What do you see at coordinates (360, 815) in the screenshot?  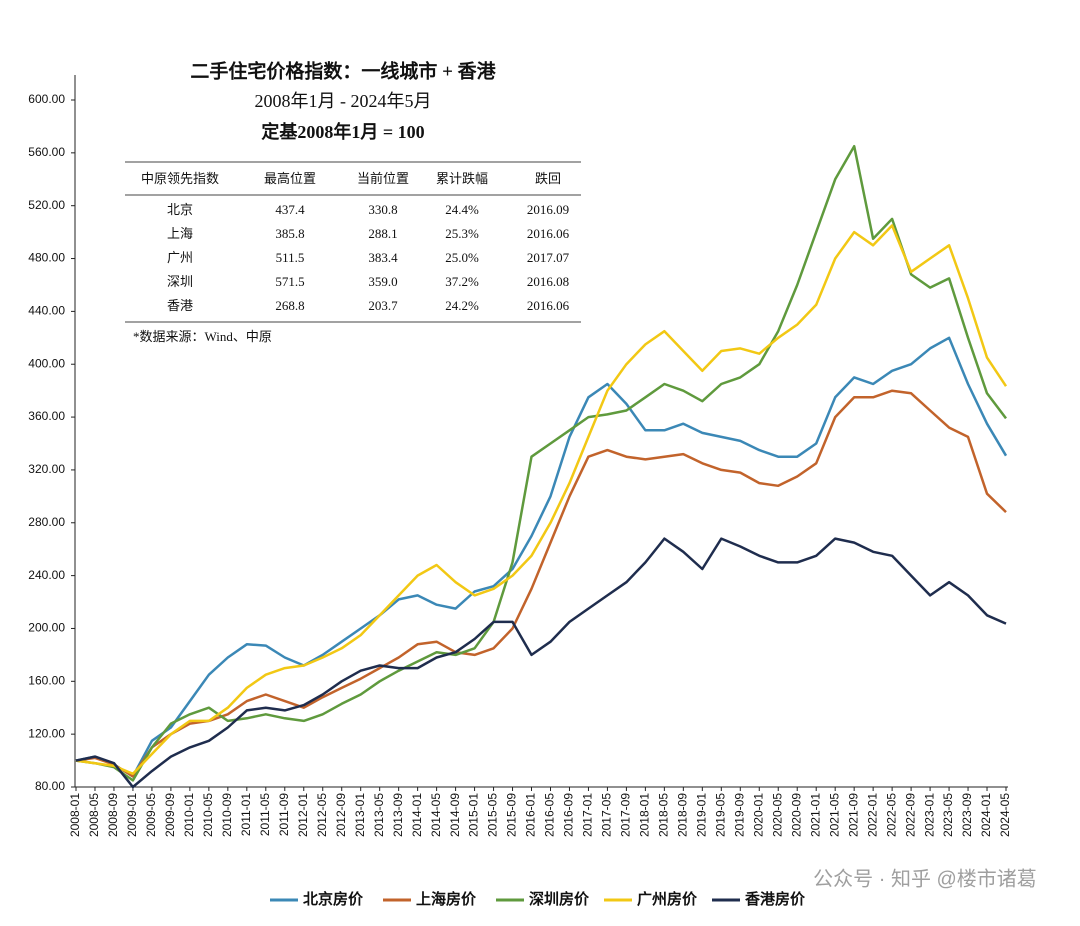 I see `x-tick-label: 2013-01` at bounding box center [360, 815].